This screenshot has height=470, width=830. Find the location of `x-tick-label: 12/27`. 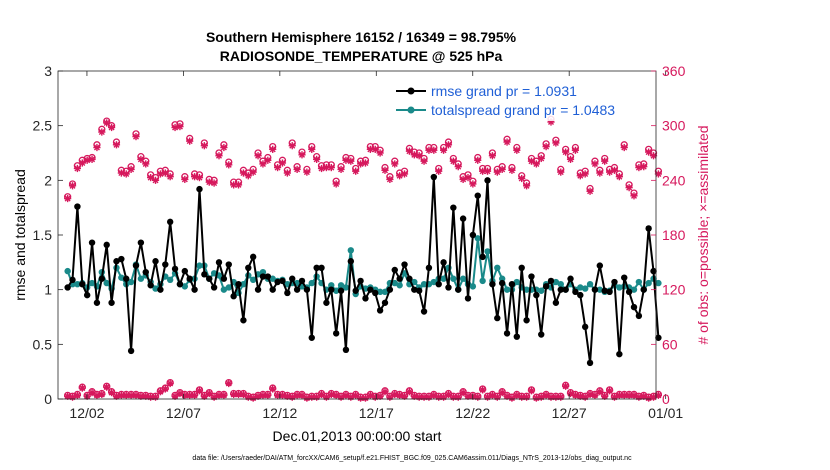

x-tick-label: 12/27 is located at coordinates (569, 413).